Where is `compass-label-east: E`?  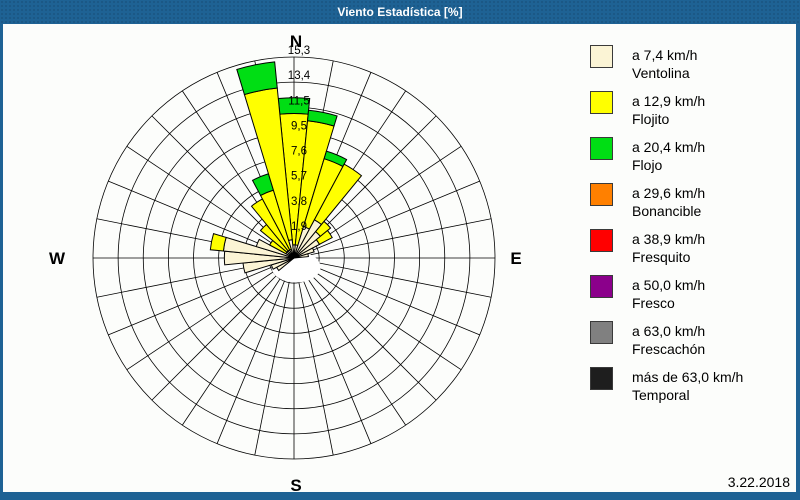 compass-label-east: E is located at coordinates (515, 258).